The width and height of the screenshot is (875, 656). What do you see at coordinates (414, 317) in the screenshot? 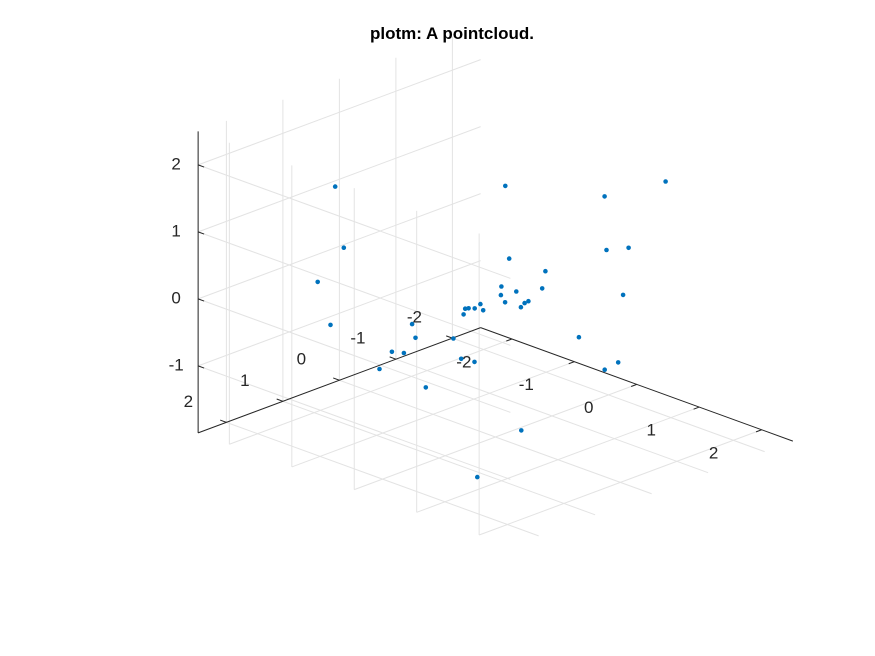
I see `y-tick-label: -2` at bounding box center [414, 317].